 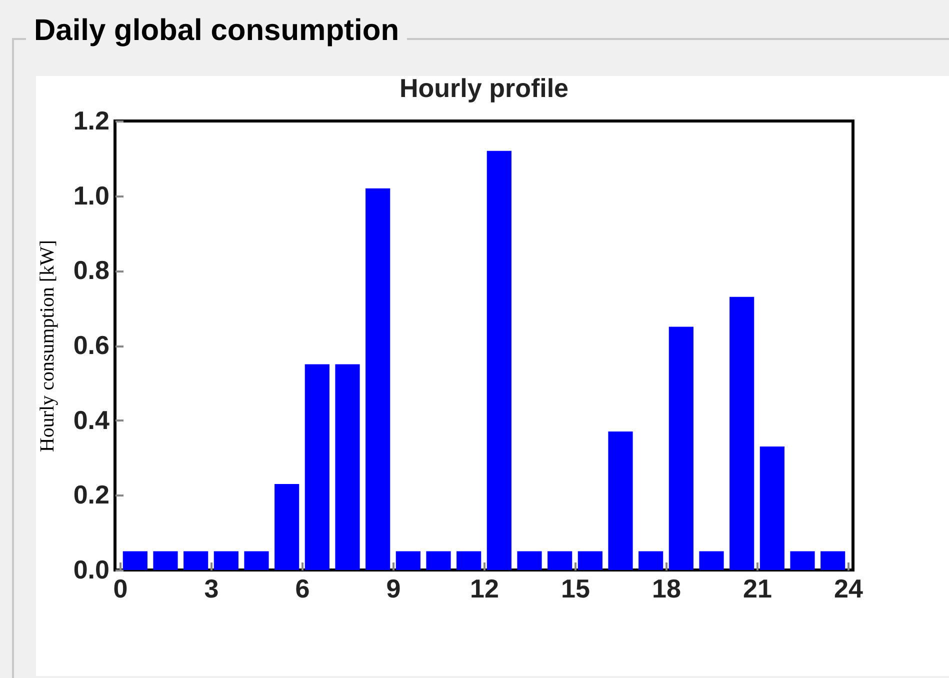 I want to click on x-tick-label: 3, so click(x=211, y=589).